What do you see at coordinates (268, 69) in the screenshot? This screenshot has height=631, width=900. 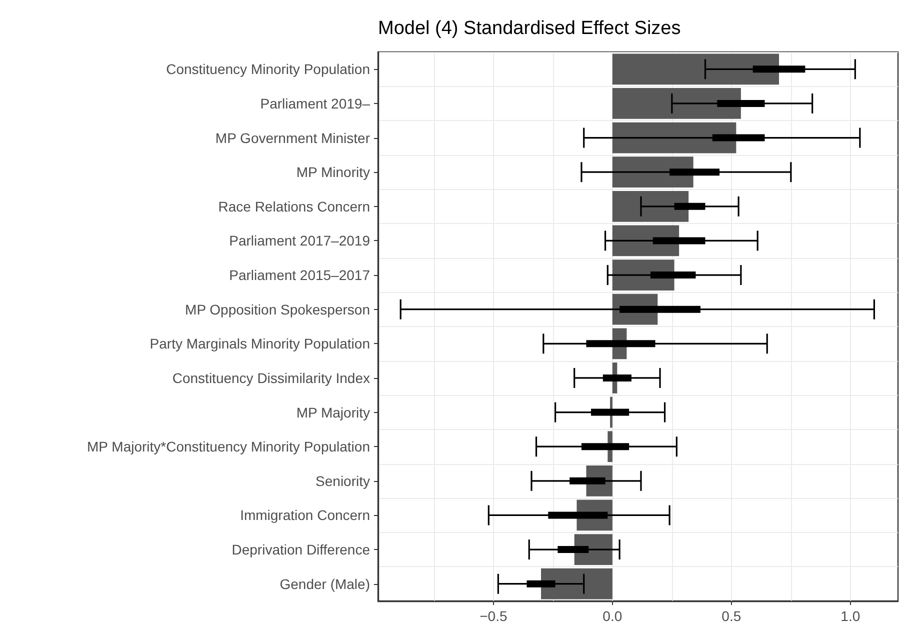 I see `y-tick-label: Constituency Minority Population` at bounding box center [268, 69].